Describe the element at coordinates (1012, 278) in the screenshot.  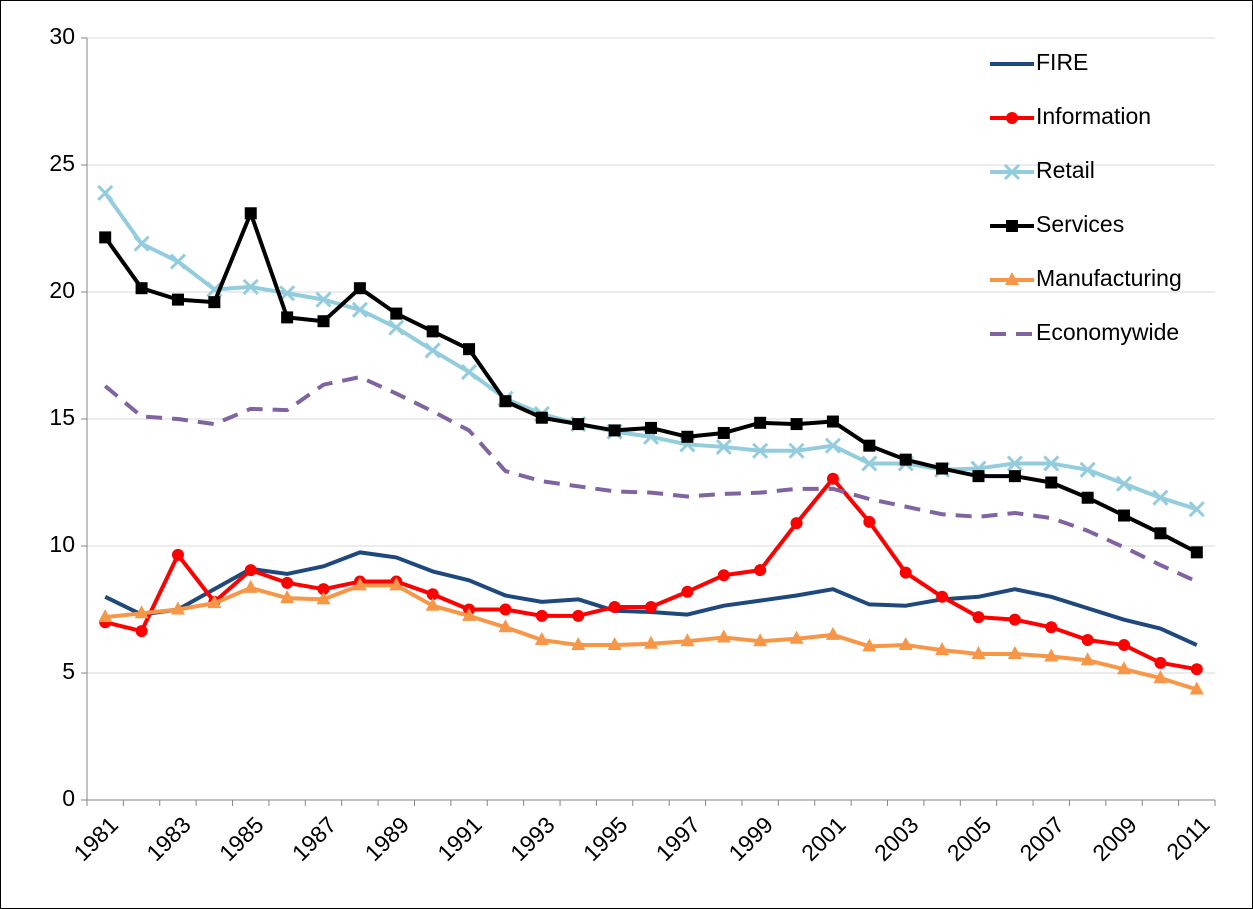
I see `legend-marker` at that location.